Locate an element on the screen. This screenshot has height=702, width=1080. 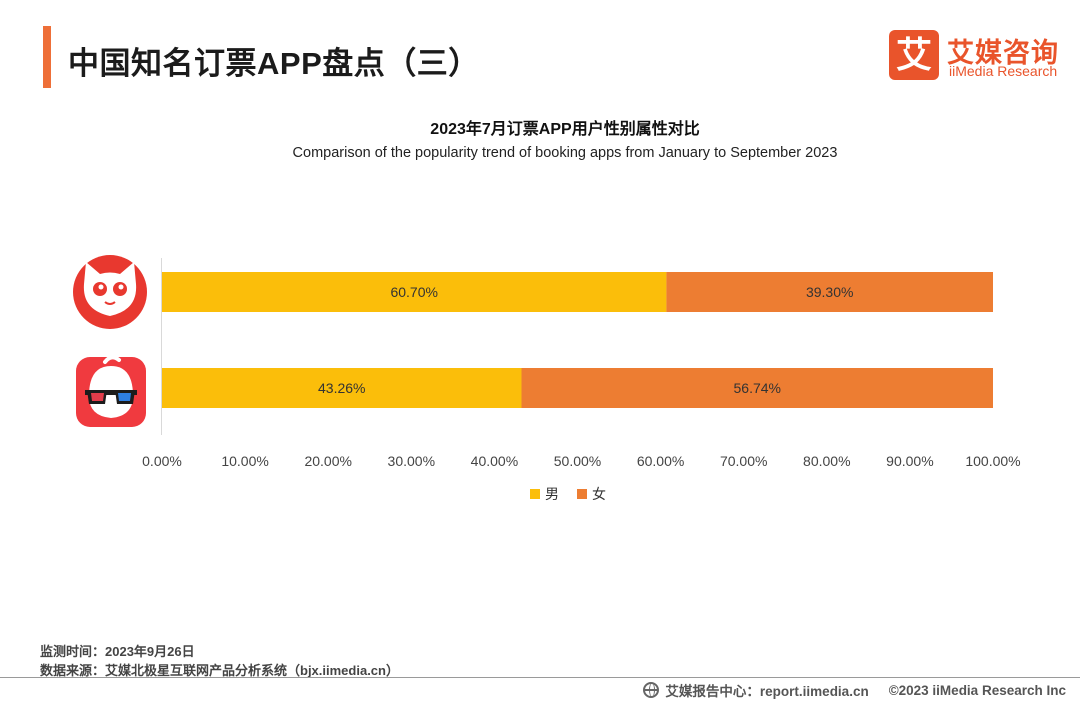
x-tick-label: 10.00% is located at coordinates (244, 461).